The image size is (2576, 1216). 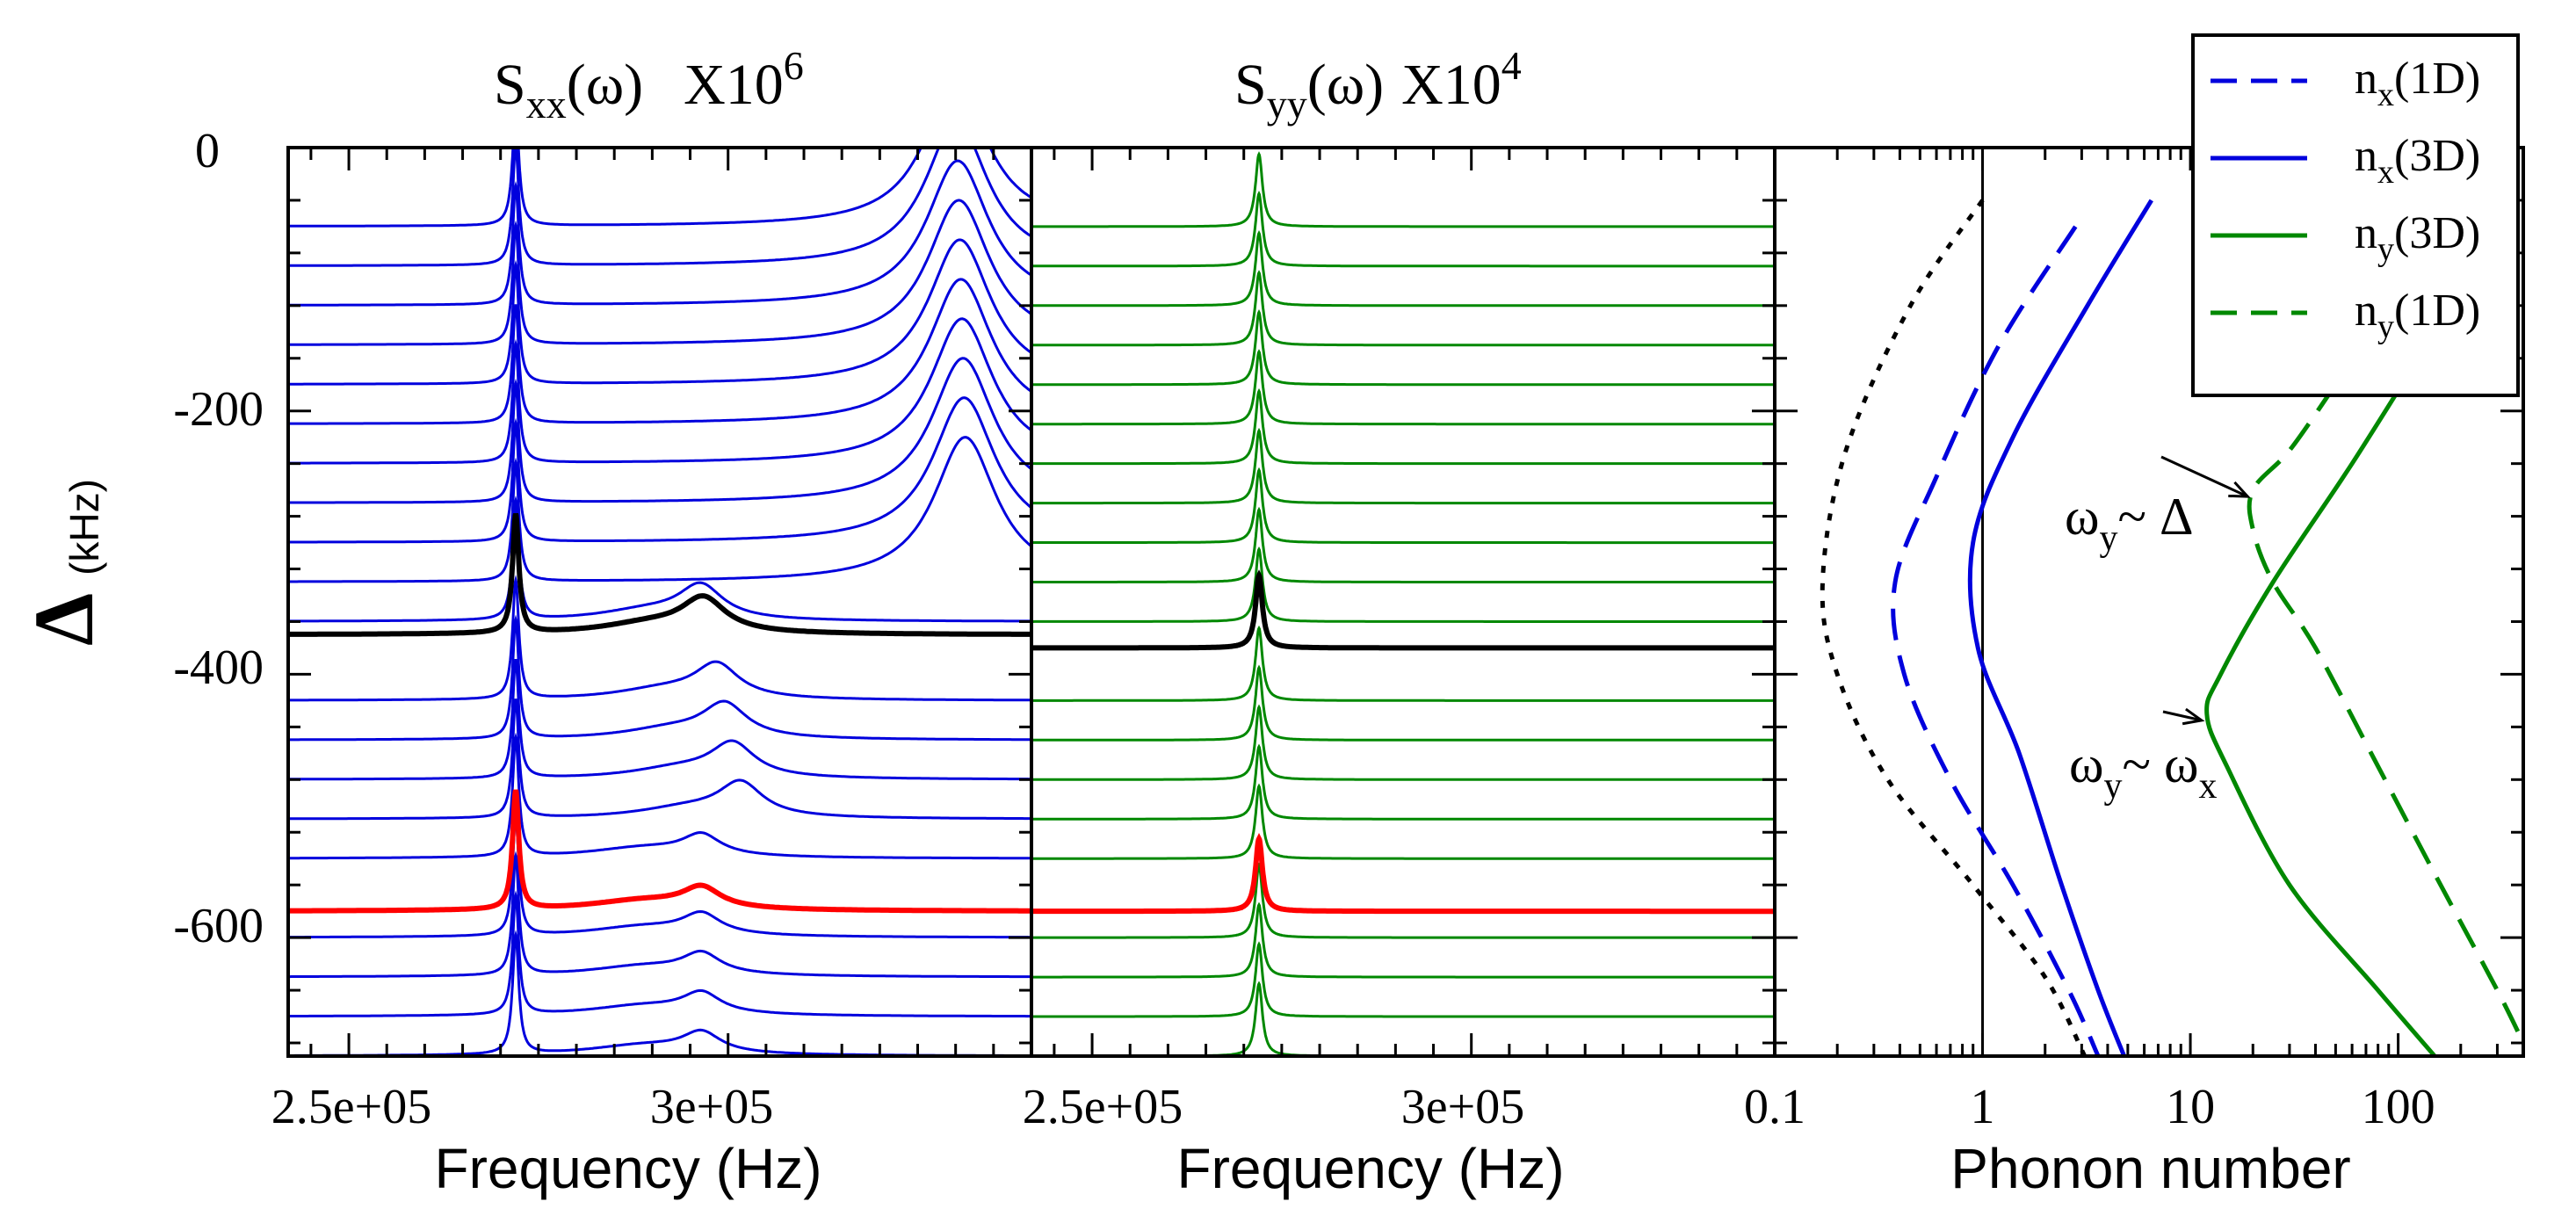 I want to click on legend-label: ny(3D), so click(x=2417, y=238).